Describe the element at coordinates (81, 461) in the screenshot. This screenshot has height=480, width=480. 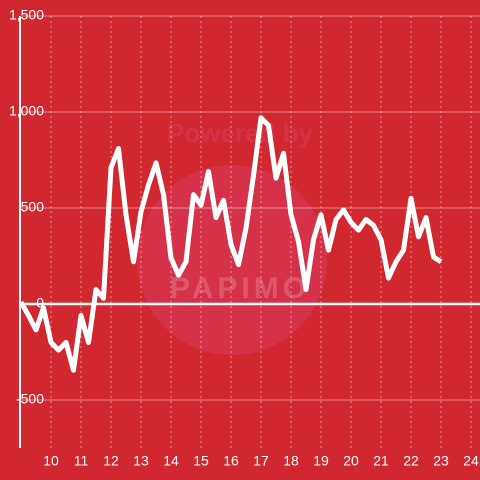
I see `x-tick-label: 11` at that location.